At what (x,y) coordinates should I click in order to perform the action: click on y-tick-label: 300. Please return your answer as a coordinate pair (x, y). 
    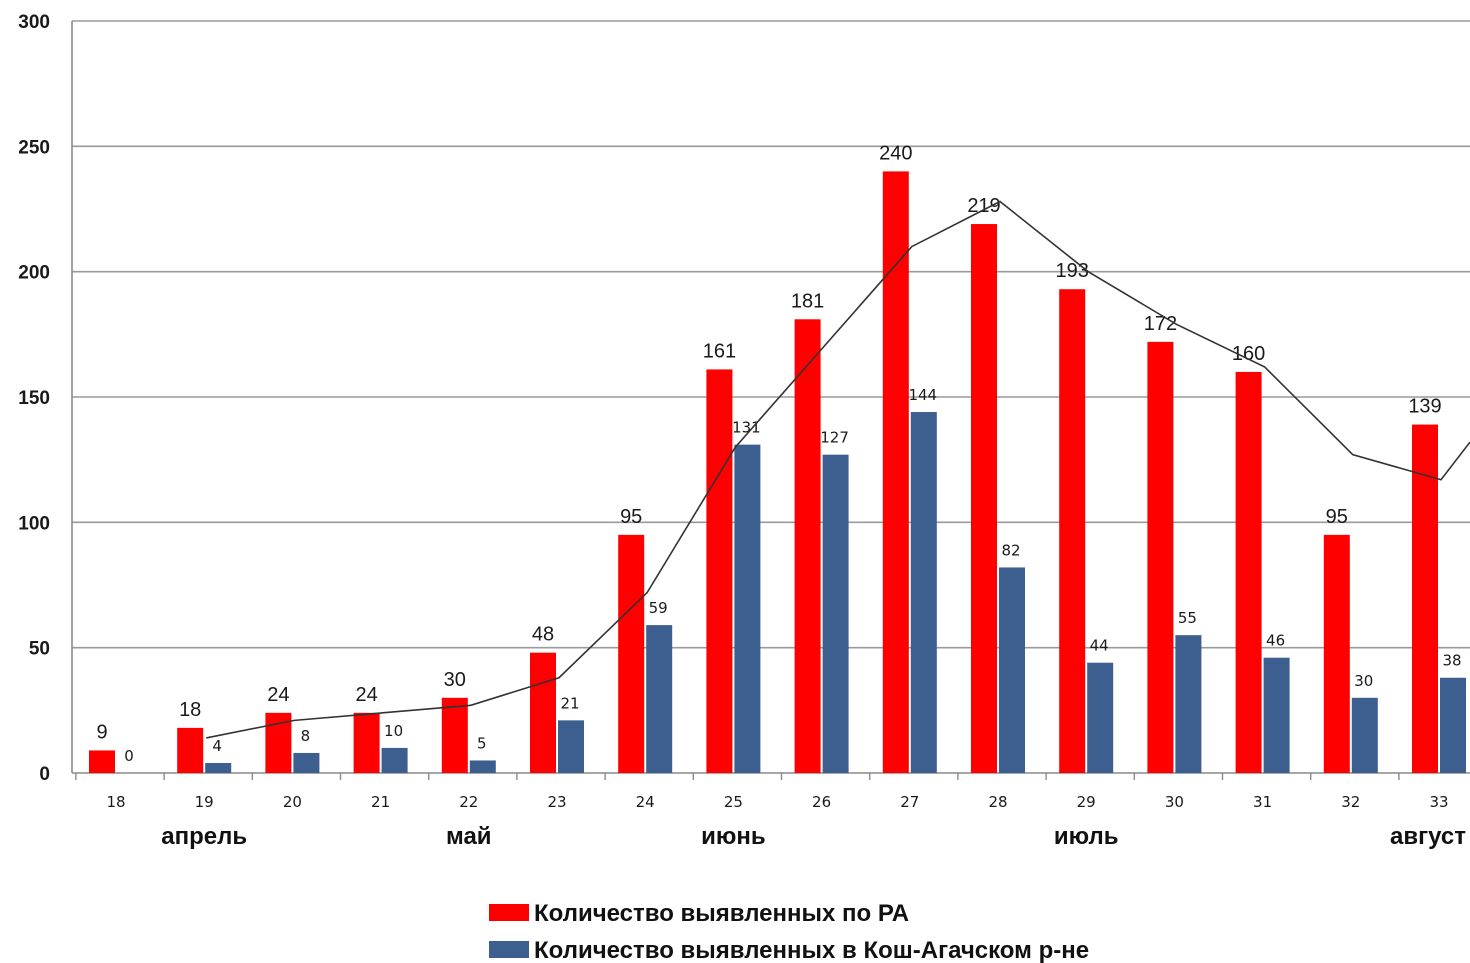
    Looking at the image, I should click on (34, 22).